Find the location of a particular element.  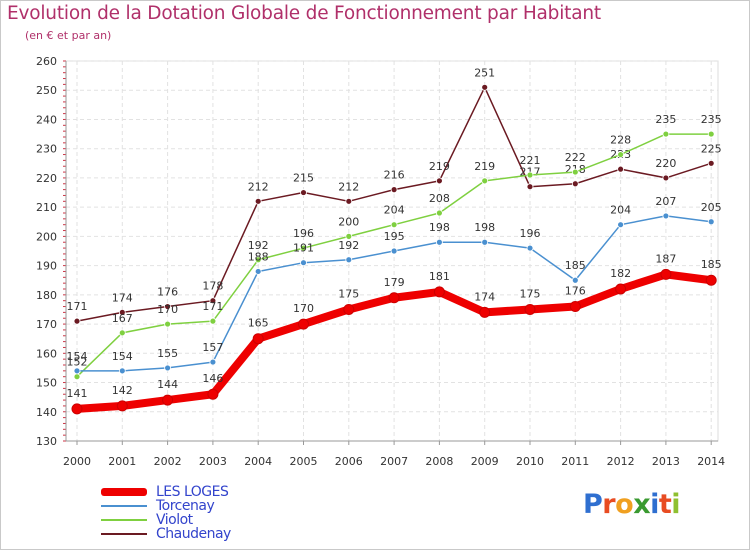

data-label: 178 is located at coordinates (212, 286).